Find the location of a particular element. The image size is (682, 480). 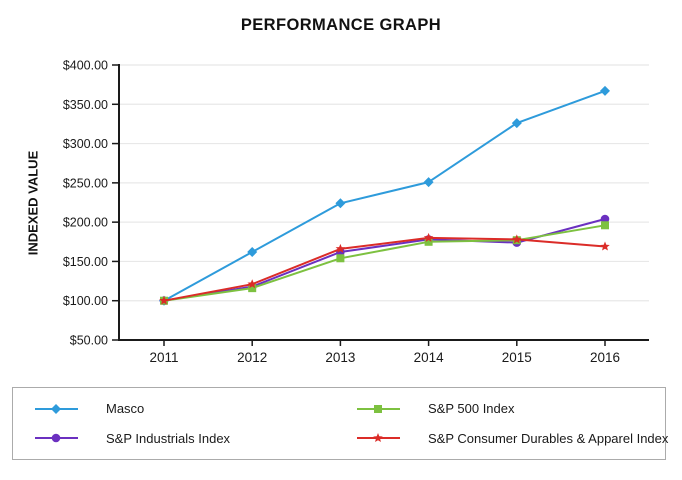

legend-item-sp500: S&P 500 Index is located at coordinates (512, 408).